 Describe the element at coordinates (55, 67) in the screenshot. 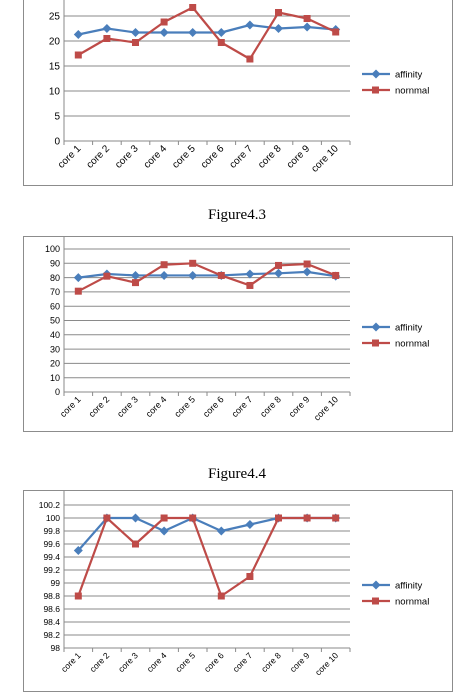

I see `y-tick-label: 15` at that location.